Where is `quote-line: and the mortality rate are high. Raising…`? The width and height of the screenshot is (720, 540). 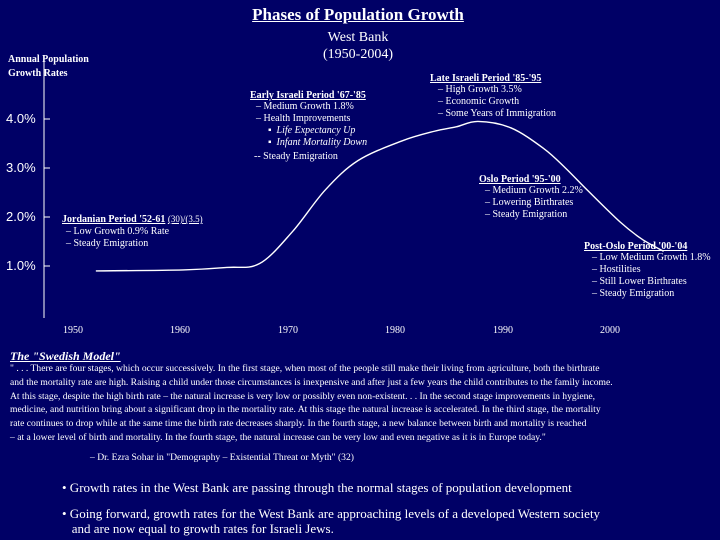
quote-line: and the mortality rate are high. Raising… is located at coordinates (311, 382).